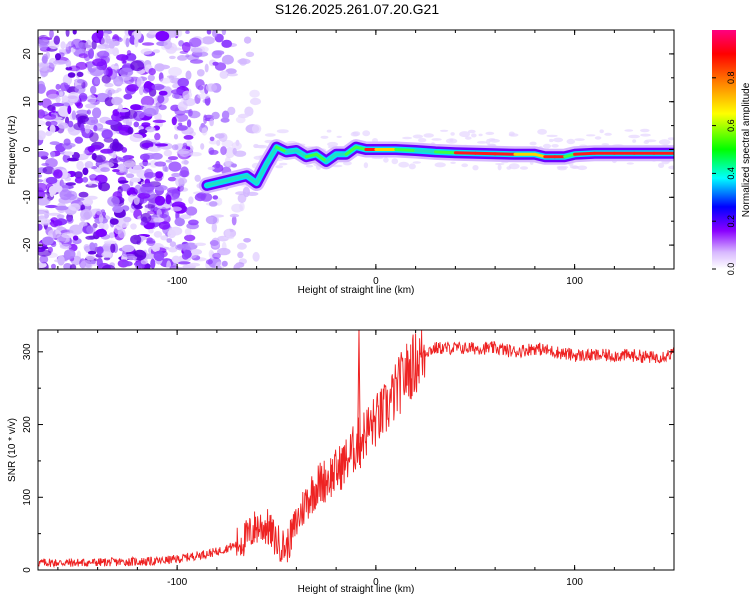 The height and width of the screenshot is (600, 750). Describe the element at coordinates (12, 150) in the screenshot. I see `spectrogram-ylabel: Frequency (Hz)` at that location.